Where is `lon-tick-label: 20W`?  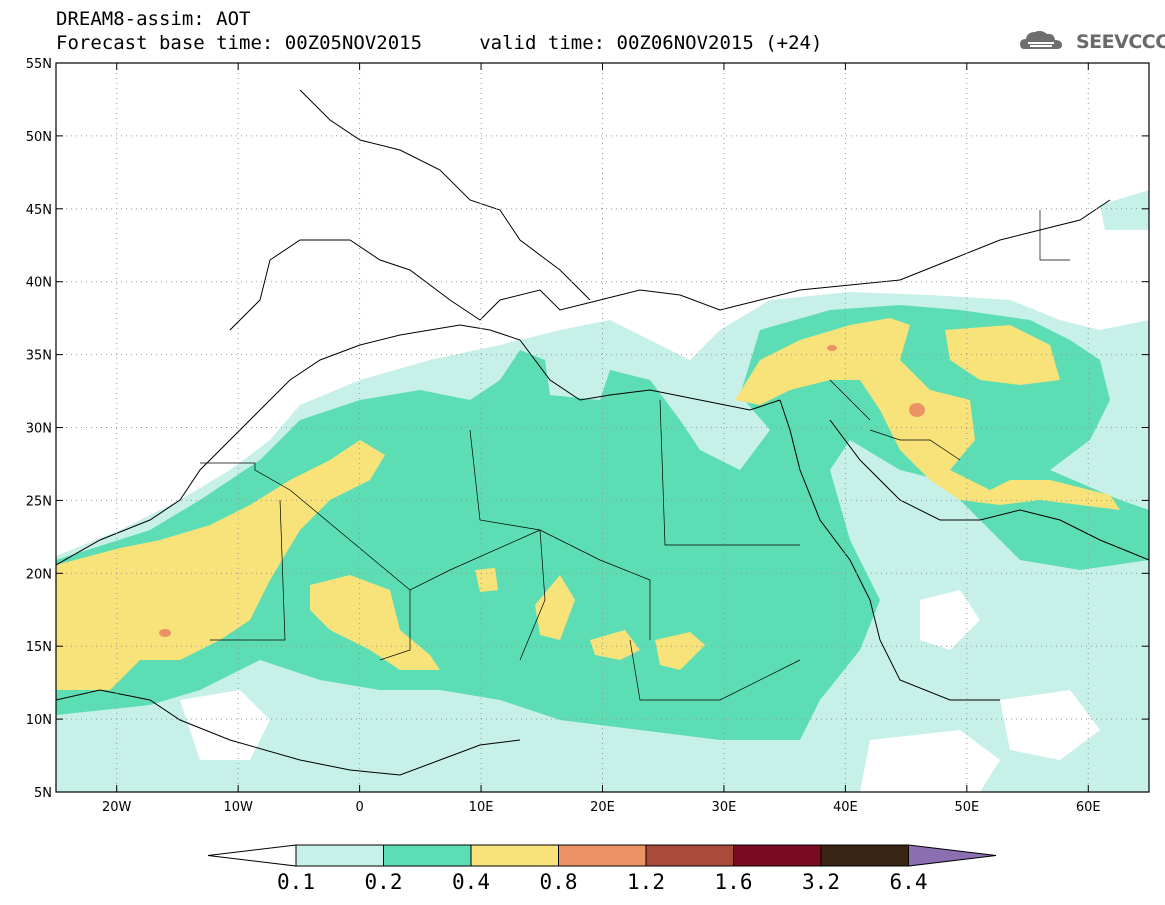 lon-tick-label: 20W is located at coordinates (117, 807).